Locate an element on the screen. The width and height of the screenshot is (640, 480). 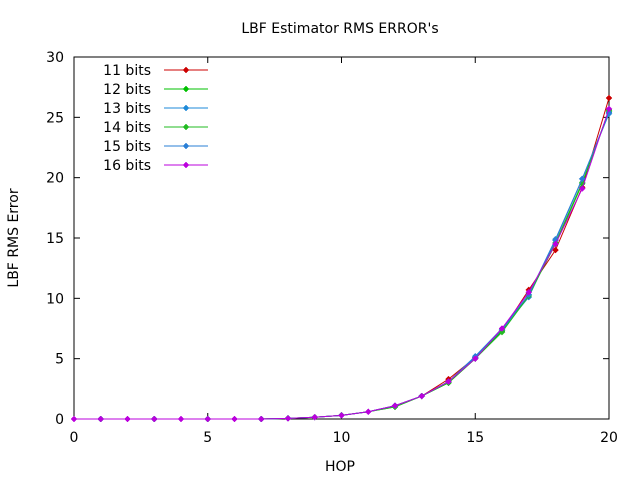
legend-label: 15 bits is located at coordinates (127, 147).